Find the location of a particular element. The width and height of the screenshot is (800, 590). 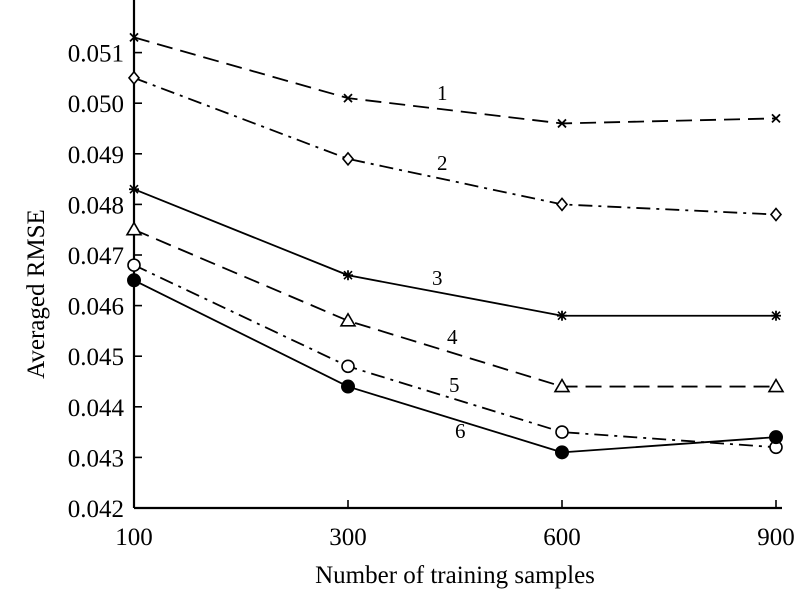

y-tick-label: 0.045 is located at coordinates (96, 357).